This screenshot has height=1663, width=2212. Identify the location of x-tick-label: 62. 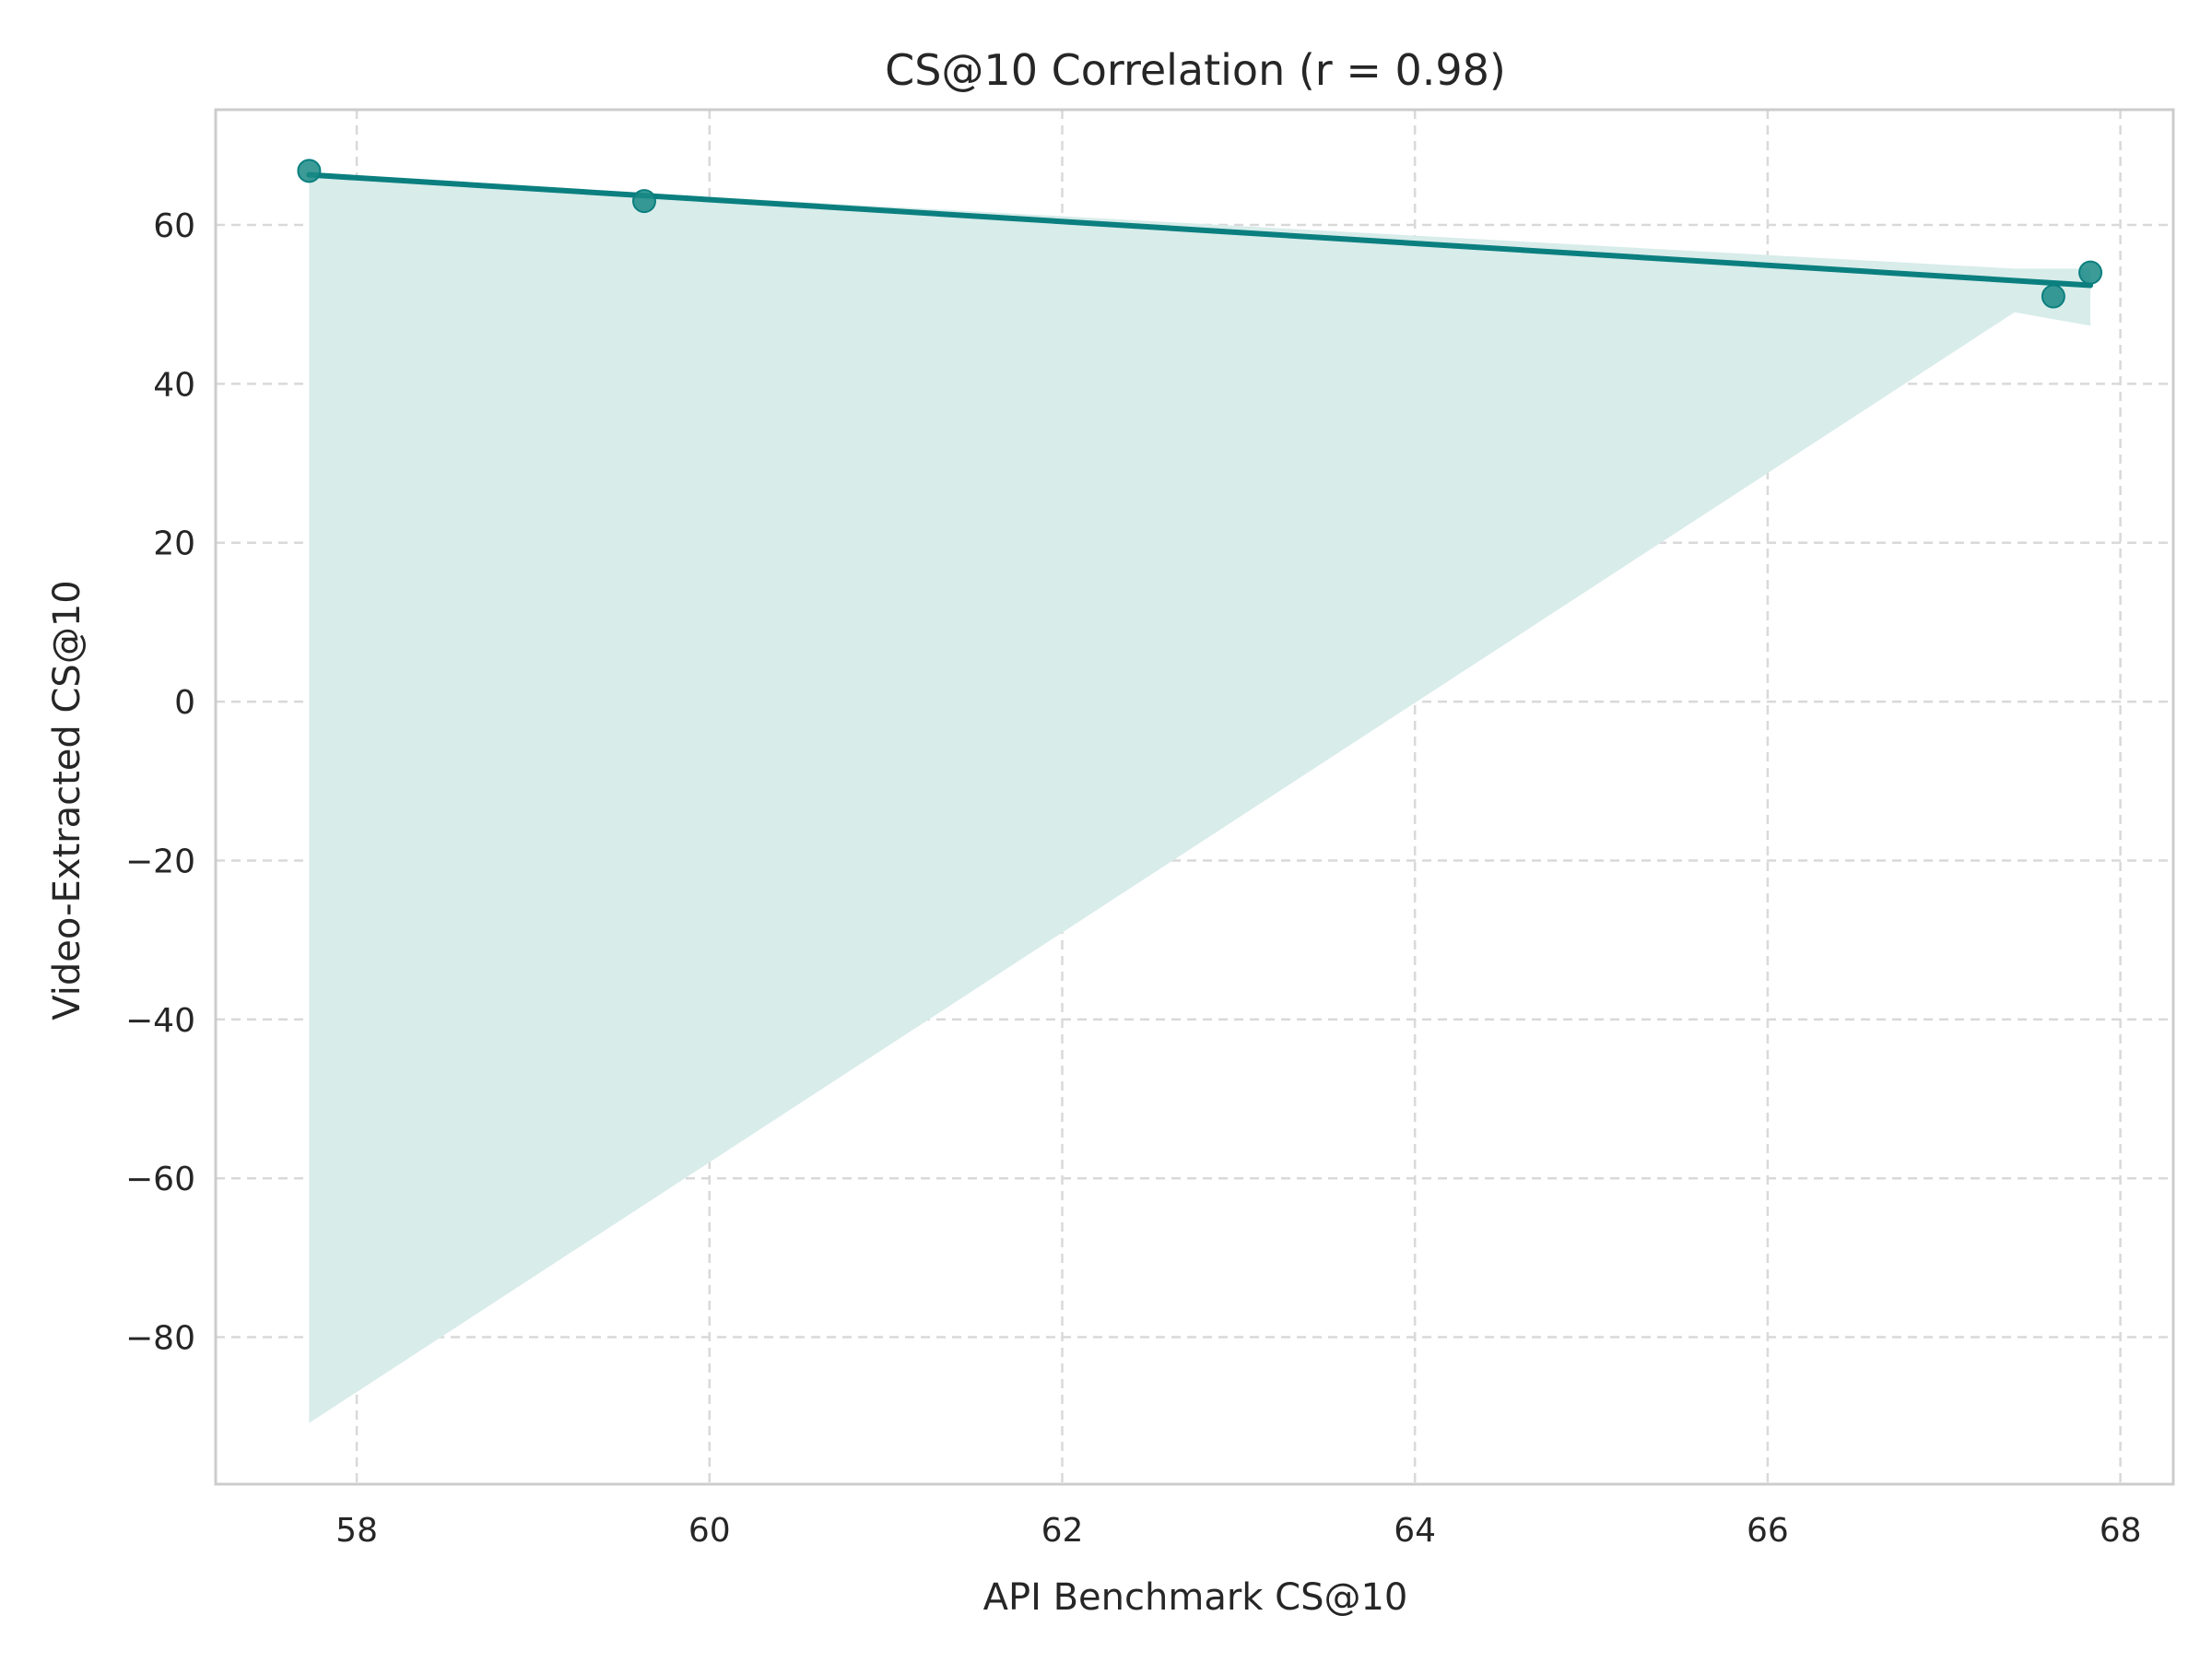
(1062, 1531).